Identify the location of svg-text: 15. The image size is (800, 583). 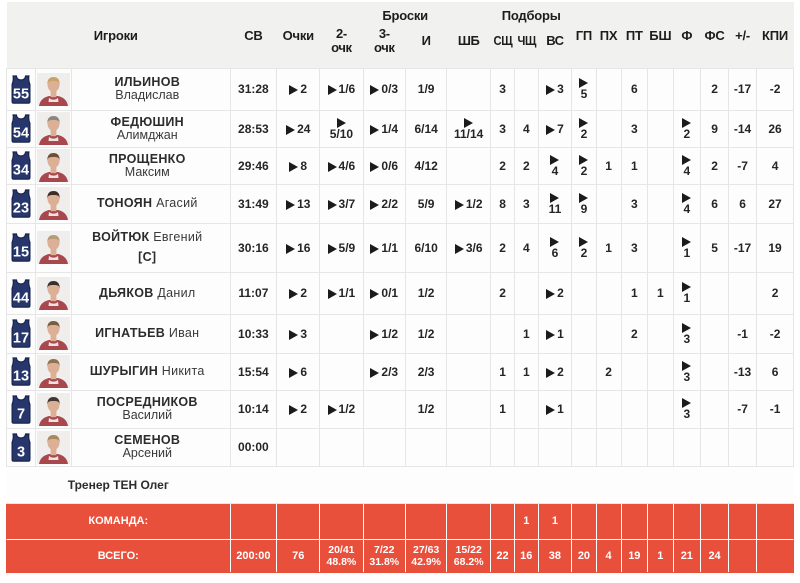
(21, 253).